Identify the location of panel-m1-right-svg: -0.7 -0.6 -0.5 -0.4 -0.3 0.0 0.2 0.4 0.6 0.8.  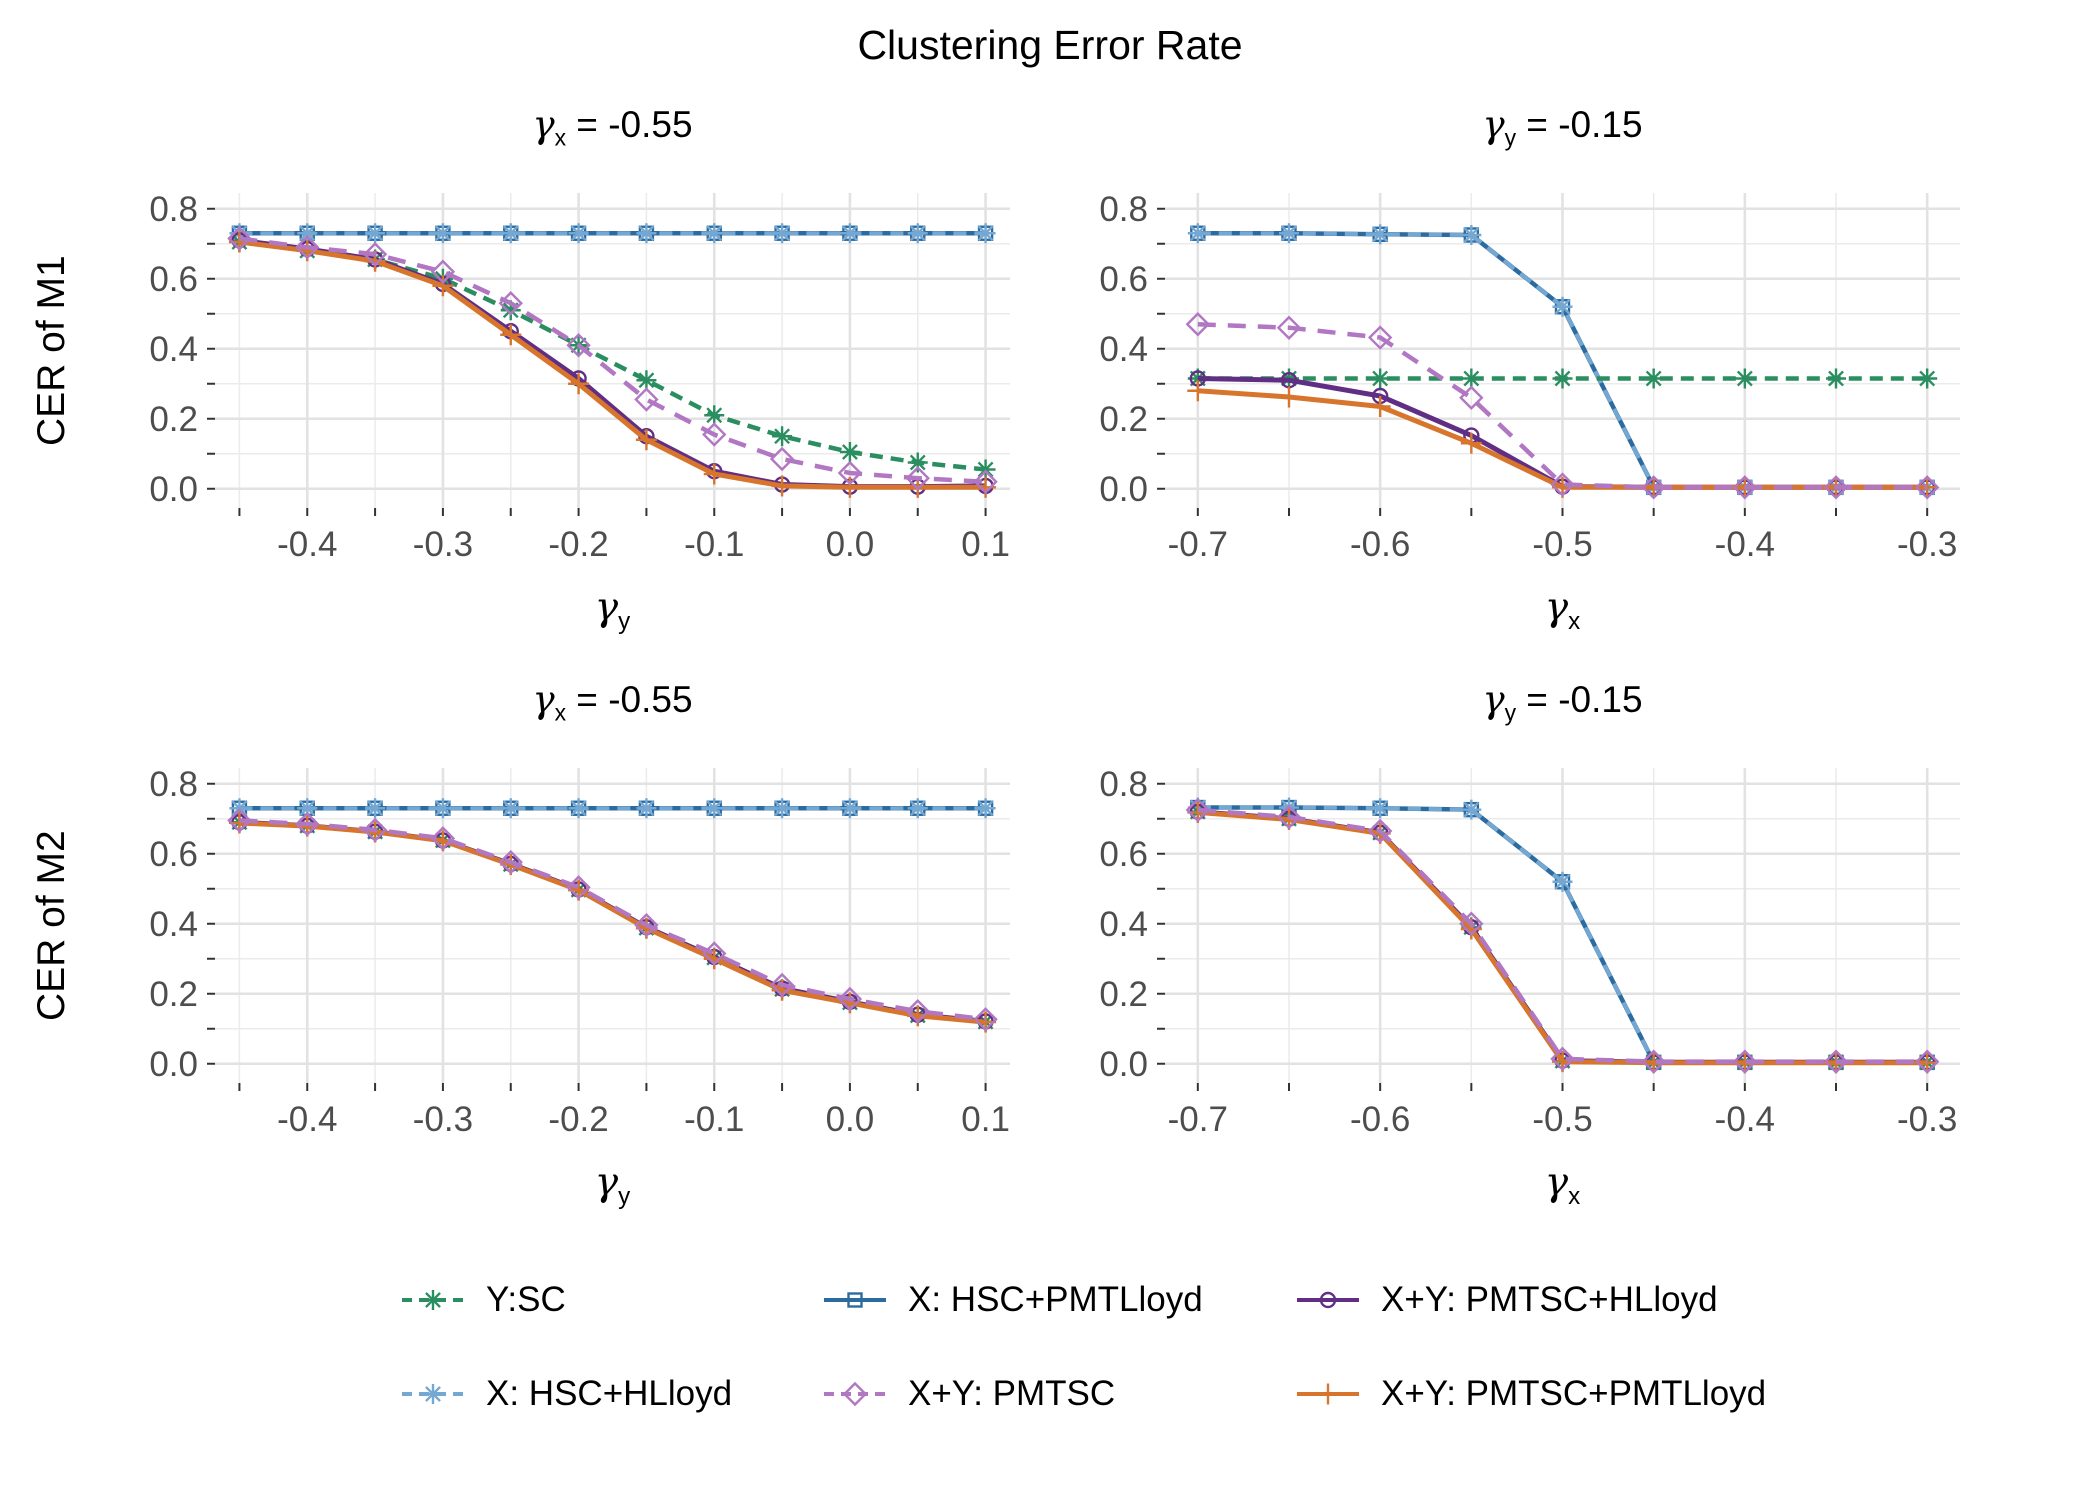
(1529, 377).